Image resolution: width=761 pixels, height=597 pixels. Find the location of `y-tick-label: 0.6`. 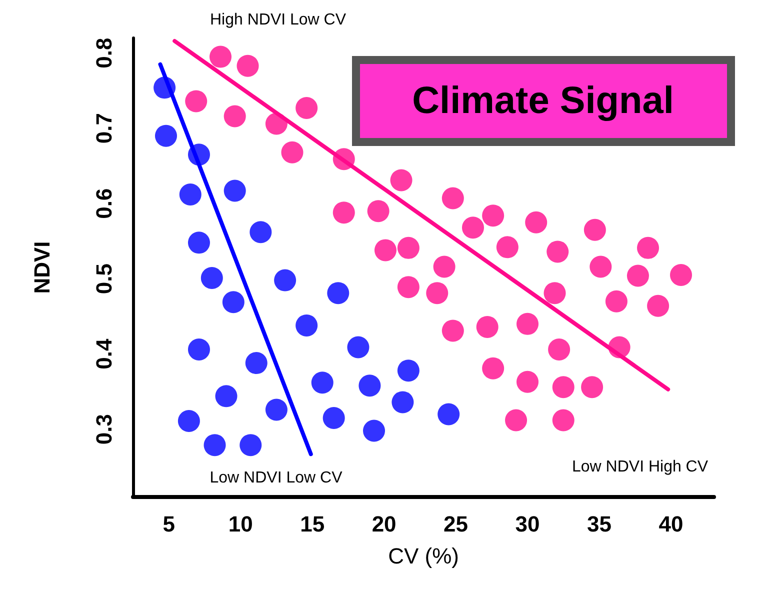

y-tick-label: 0.6 is located at coordinates (104, 203).